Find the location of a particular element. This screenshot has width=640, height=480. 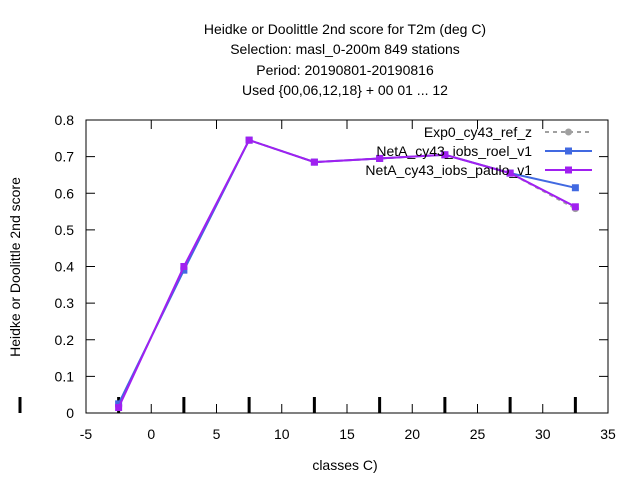

chart-title-line-2: Selection: masl_0-200m 849 stations is located at coordinates (345, 49).